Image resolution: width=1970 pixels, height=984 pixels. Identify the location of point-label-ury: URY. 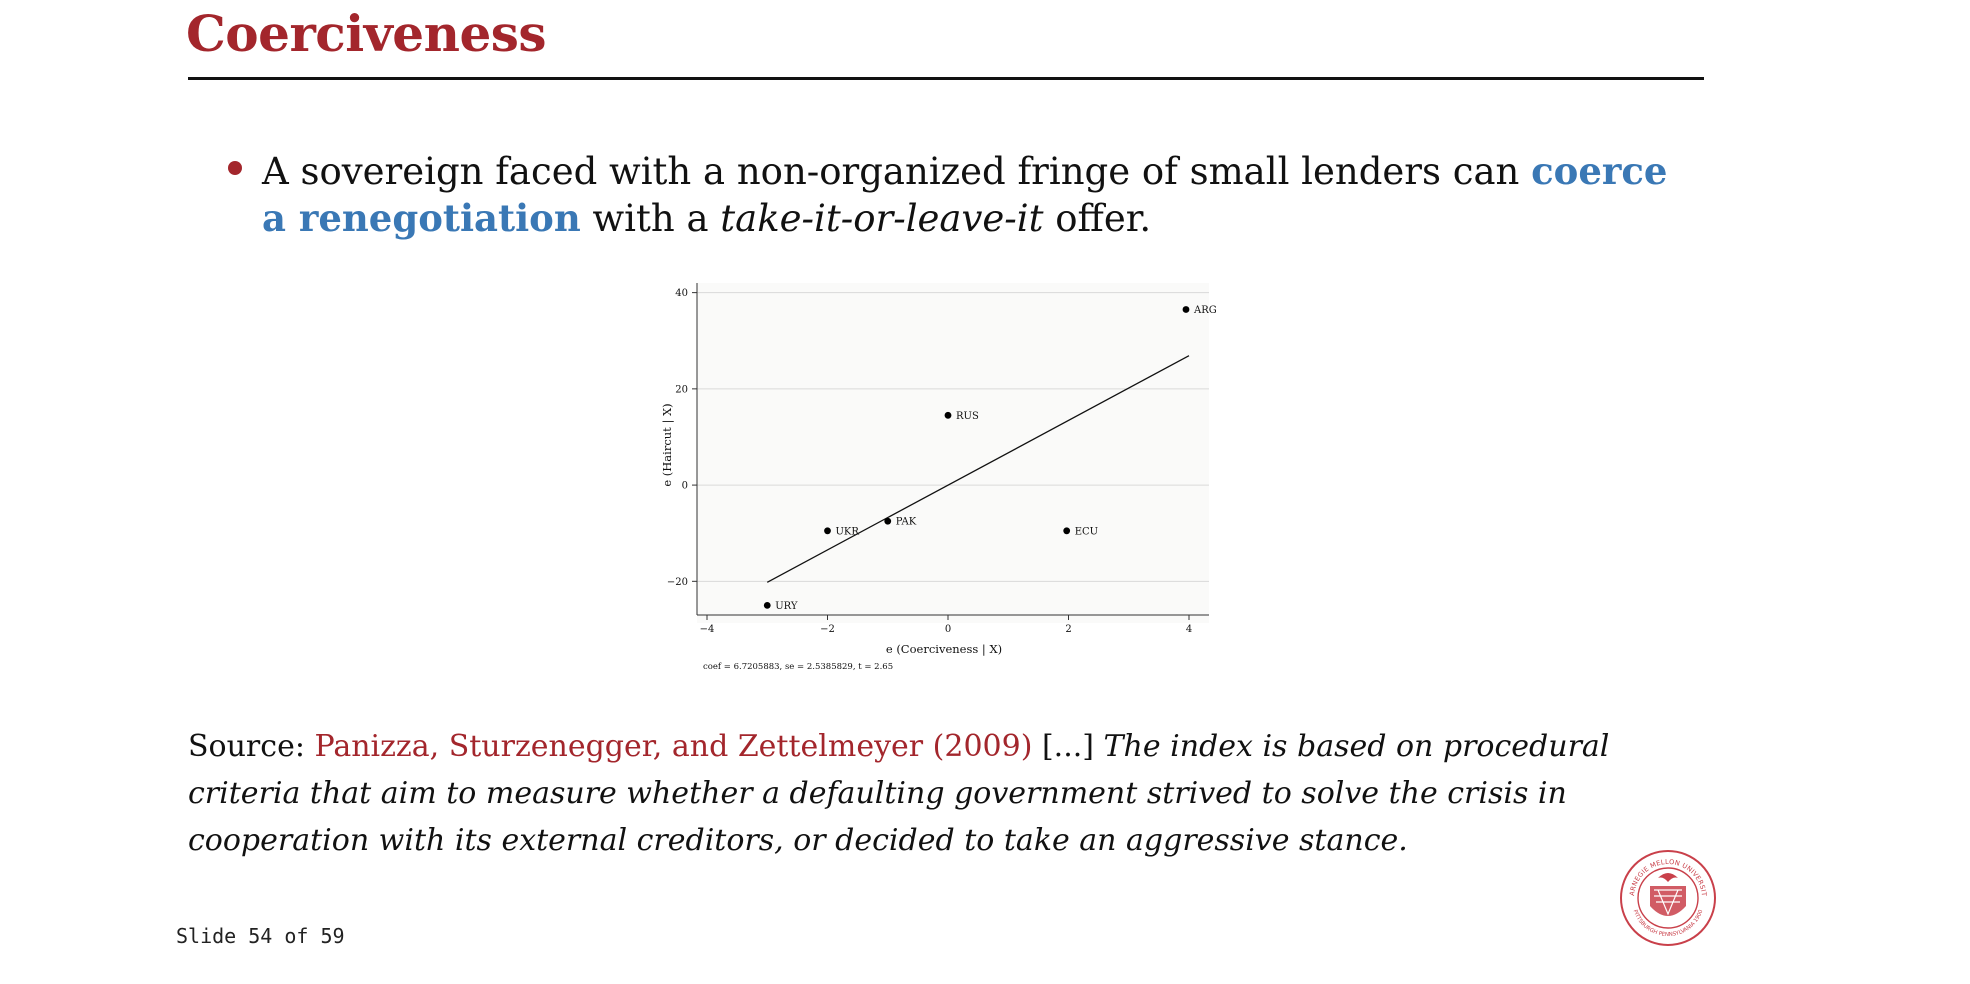
(786, 606).